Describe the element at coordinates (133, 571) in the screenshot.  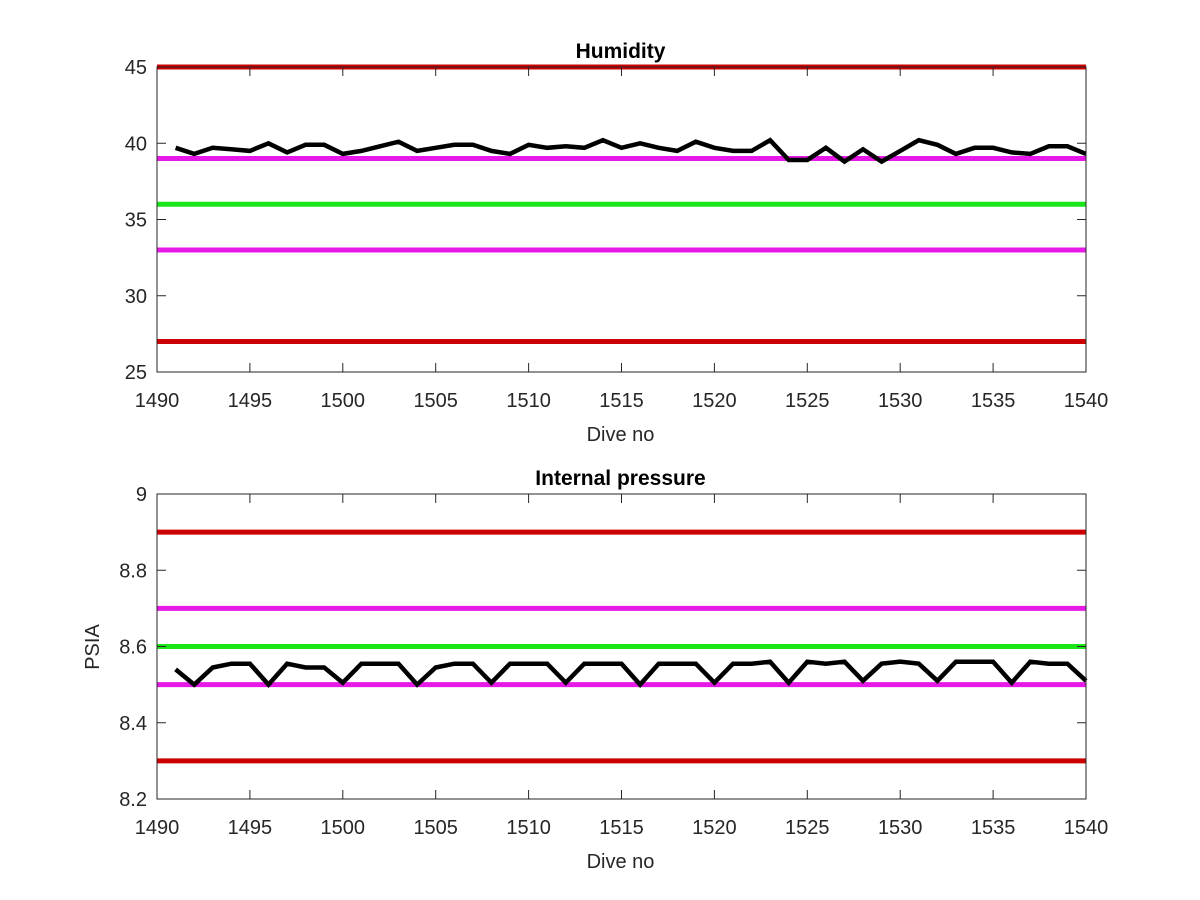
I see `y-tick-label: 8.8` at that location.